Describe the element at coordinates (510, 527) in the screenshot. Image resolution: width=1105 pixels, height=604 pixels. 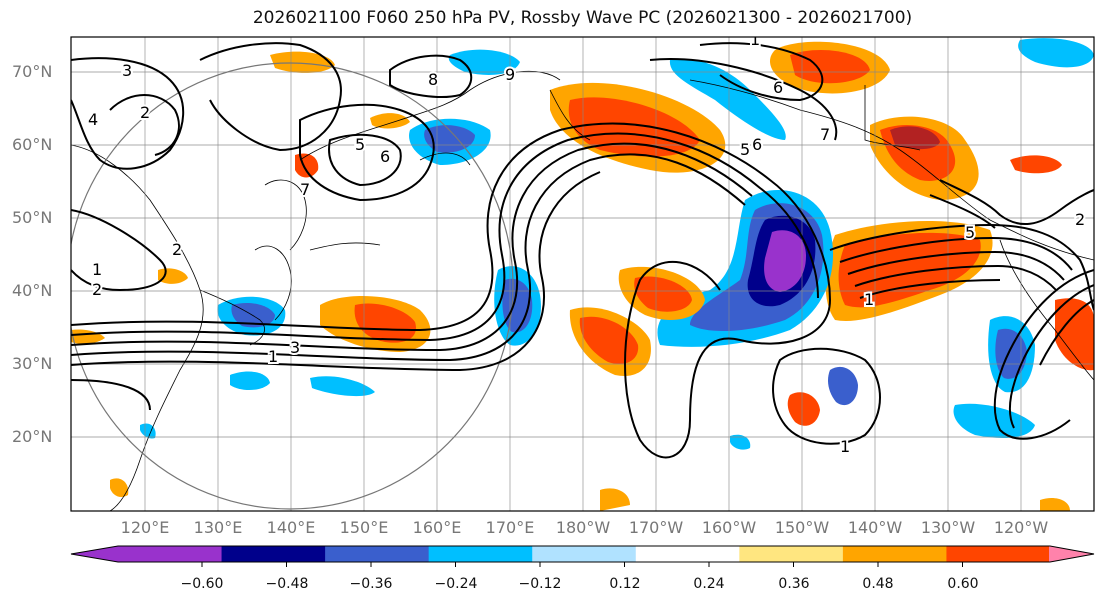
I see `lon-label: 170°E` at that location.